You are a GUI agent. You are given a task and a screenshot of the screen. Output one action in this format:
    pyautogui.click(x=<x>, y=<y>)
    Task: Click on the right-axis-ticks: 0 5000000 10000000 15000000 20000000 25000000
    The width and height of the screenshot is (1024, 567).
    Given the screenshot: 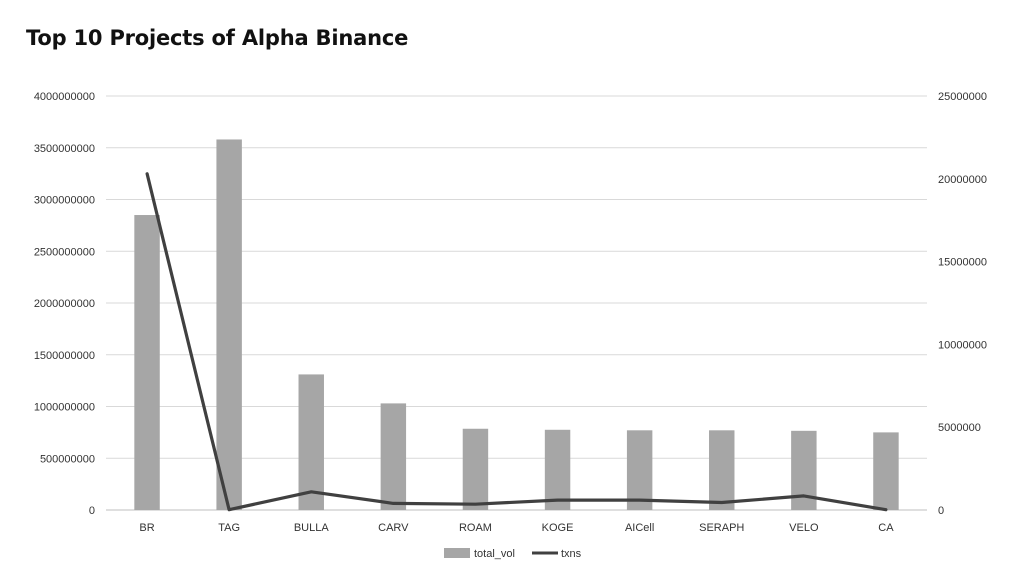 What is the action you would take?
    pyautogui.click(x=962, y=304)
    